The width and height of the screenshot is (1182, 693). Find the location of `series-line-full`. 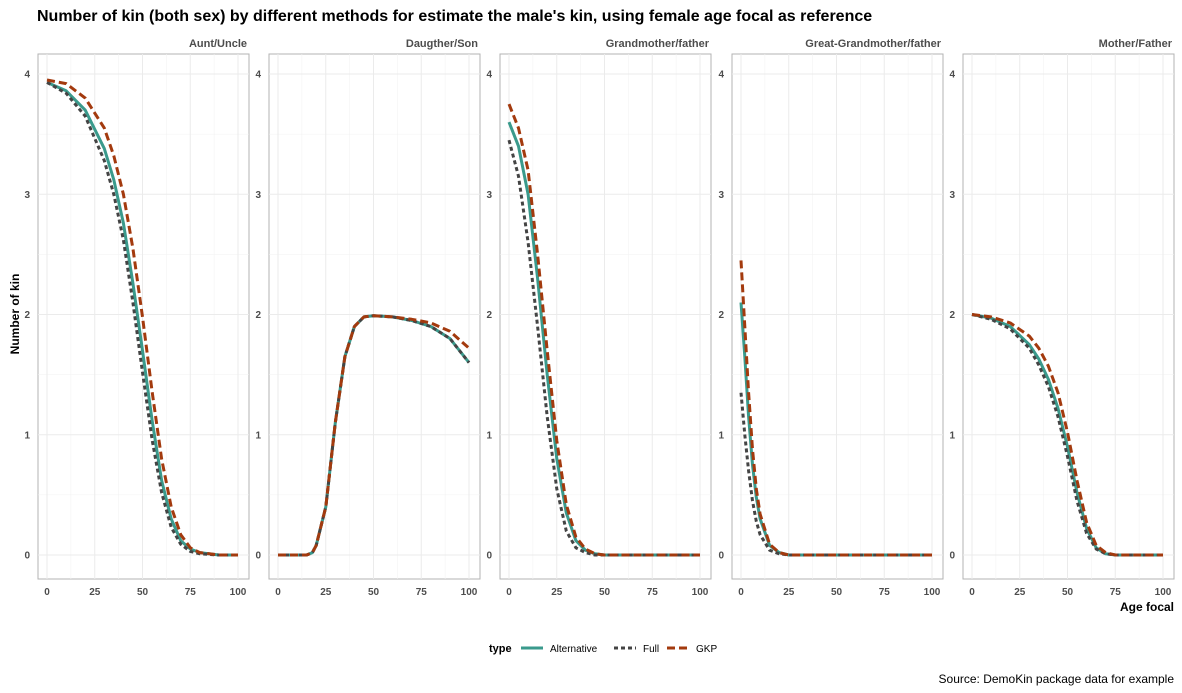

series-line-full is located at coordinates (1067, 435).